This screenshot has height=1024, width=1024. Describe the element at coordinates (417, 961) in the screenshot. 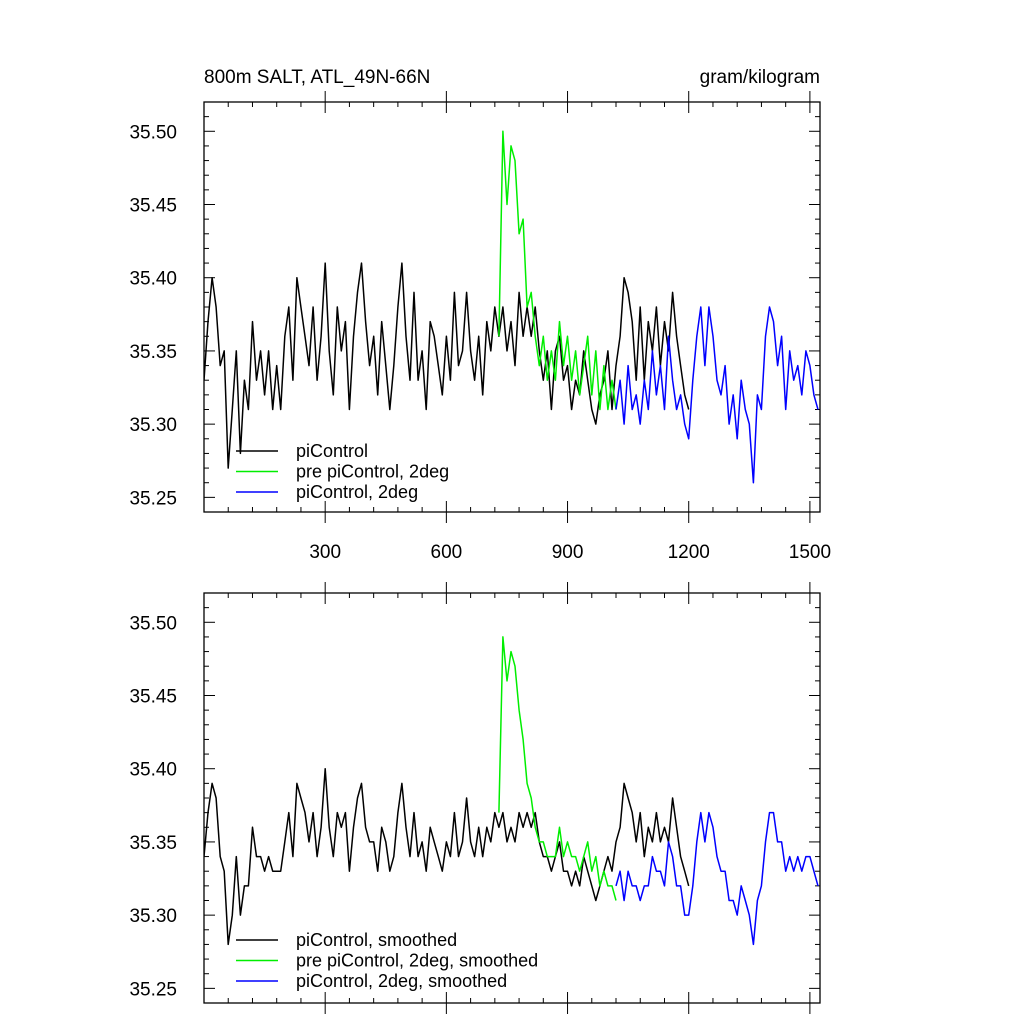

I see `legend-label: pre piControl, 2deg, smoothed` at that location.